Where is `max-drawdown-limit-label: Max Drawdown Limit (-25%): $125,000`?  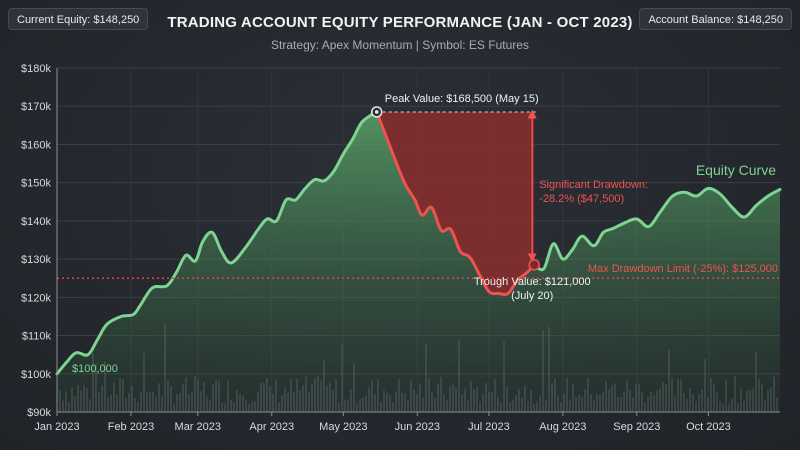 max-drawdown-limit-label: Max Drawdown Limit (-25%): $125,000 is located at coordinates (683, 269).